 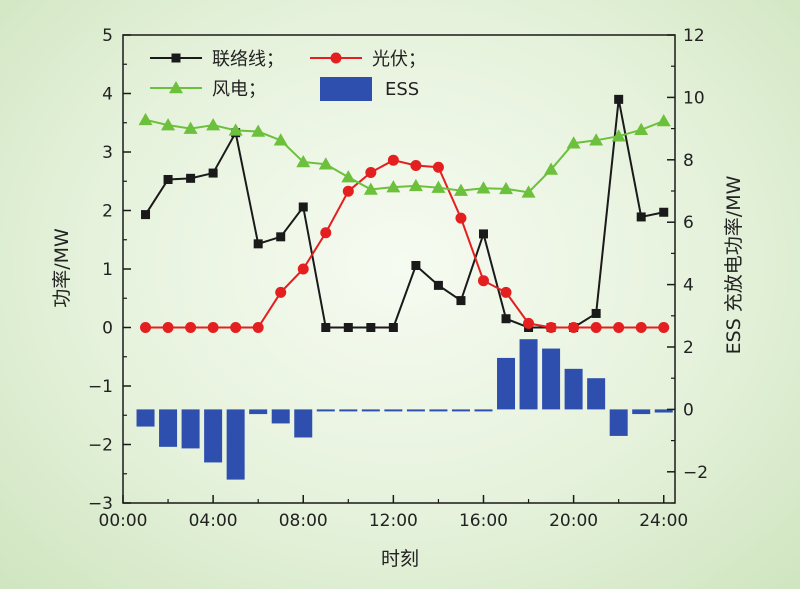 I want to click on right-axis-ticks: −2 0 2 4 6 8 10 12, so click(x=687, y=265).